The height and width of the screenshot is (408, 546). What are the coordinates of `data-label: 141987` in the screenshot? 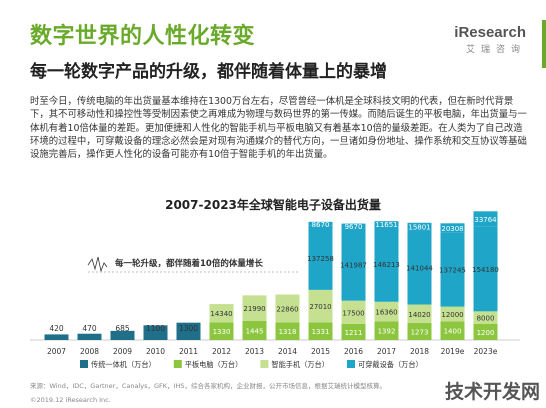 It's located at (353, 265).